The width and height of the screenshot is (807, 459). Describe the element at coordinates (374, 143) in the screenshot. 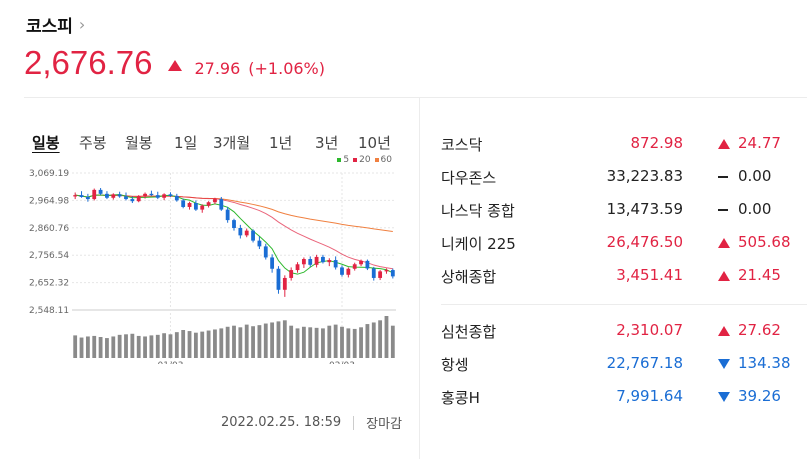

I see `tab-period-7: 10년` at that location.